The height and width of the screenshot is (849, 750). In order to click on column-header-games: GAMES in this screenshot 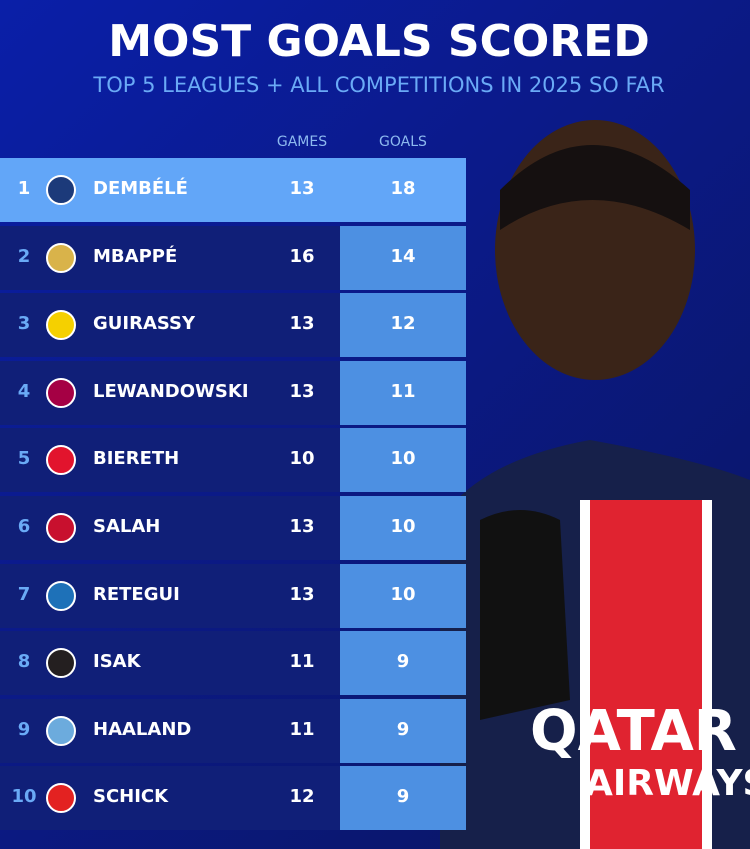, I will do `click(302, 142)`.